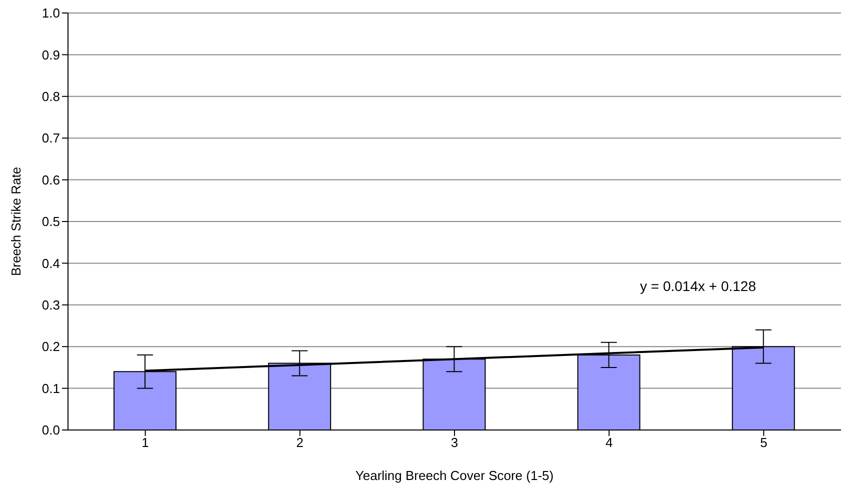  What do you see at coordinates (698, 286) in the screenshot?
I see `annotation: y = 0.014x + 0.128` at bounding box center [698, 286].